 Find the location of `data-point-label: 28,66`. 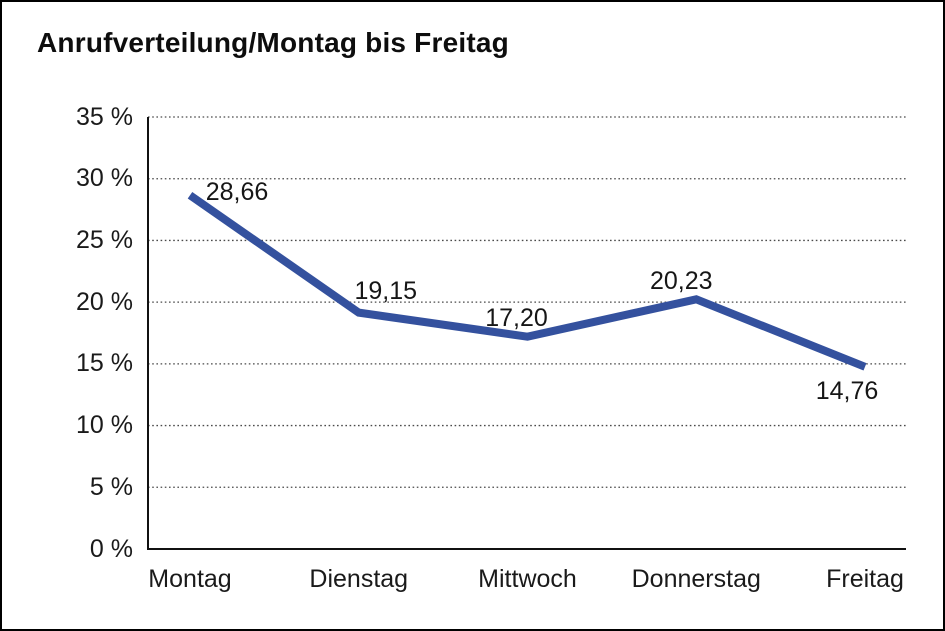

data-point-label: 28,66 is located at coordinates (237, 192).